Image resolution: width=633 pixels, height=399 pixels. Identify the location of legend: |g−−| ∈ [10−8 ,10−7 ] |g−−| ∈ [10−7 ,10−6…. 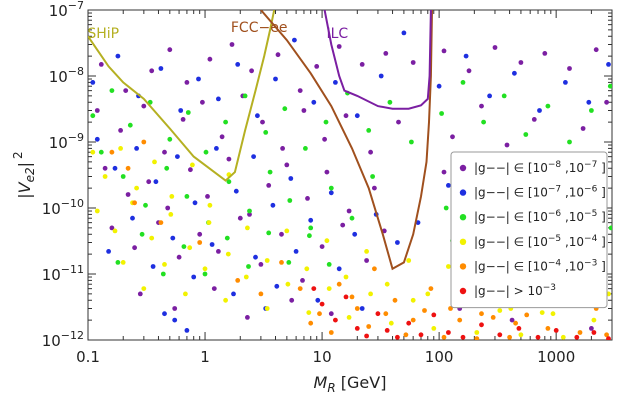
(529, 230).